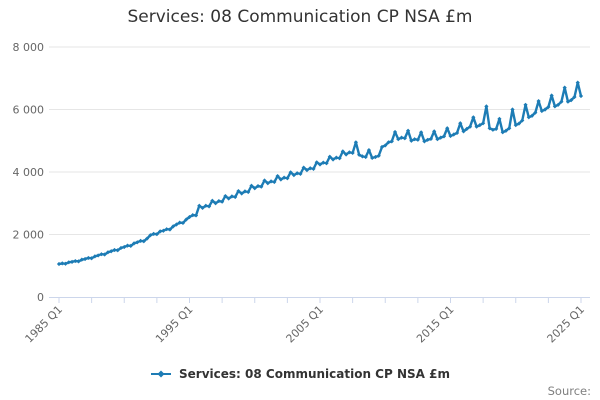 This screenshot has height=400, width=600. Describe the element at coordinates (161, 374) in the screenshot. I see `legend-line-marker-icon` at that location.